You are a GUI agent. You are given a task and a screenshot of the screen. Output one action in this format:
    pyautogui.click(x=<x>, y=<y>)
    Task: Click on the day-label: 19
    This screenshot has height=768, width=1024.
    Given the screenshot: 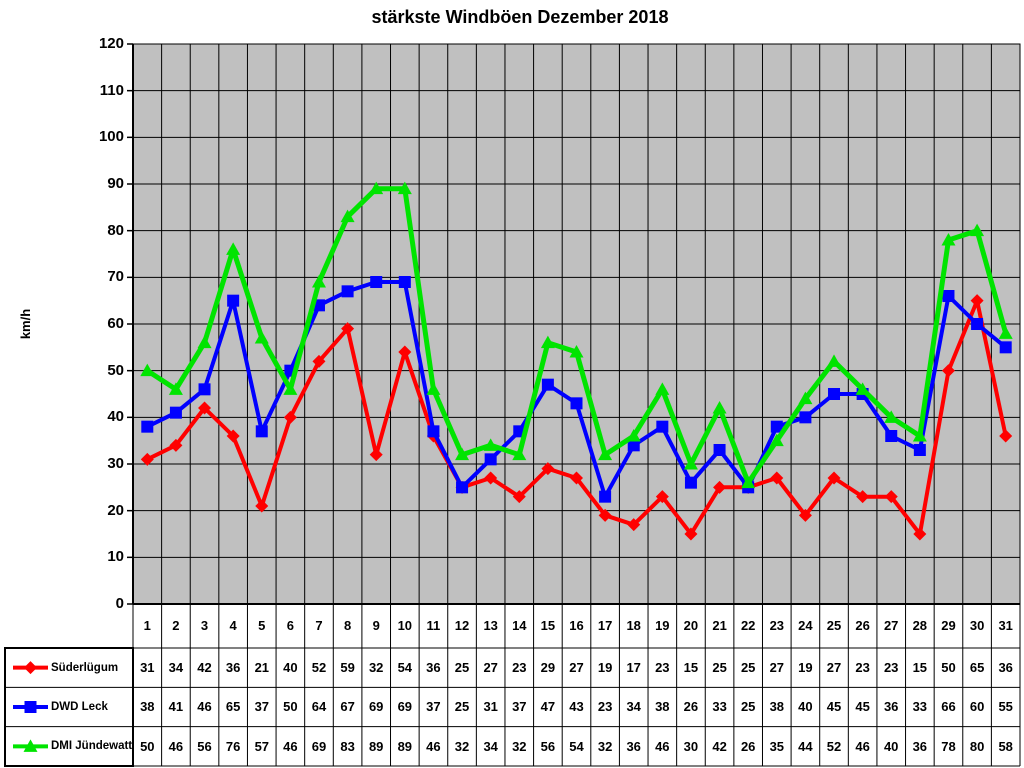 What is the action you would take?
    pyautogui.click(x=662, y=625)
    